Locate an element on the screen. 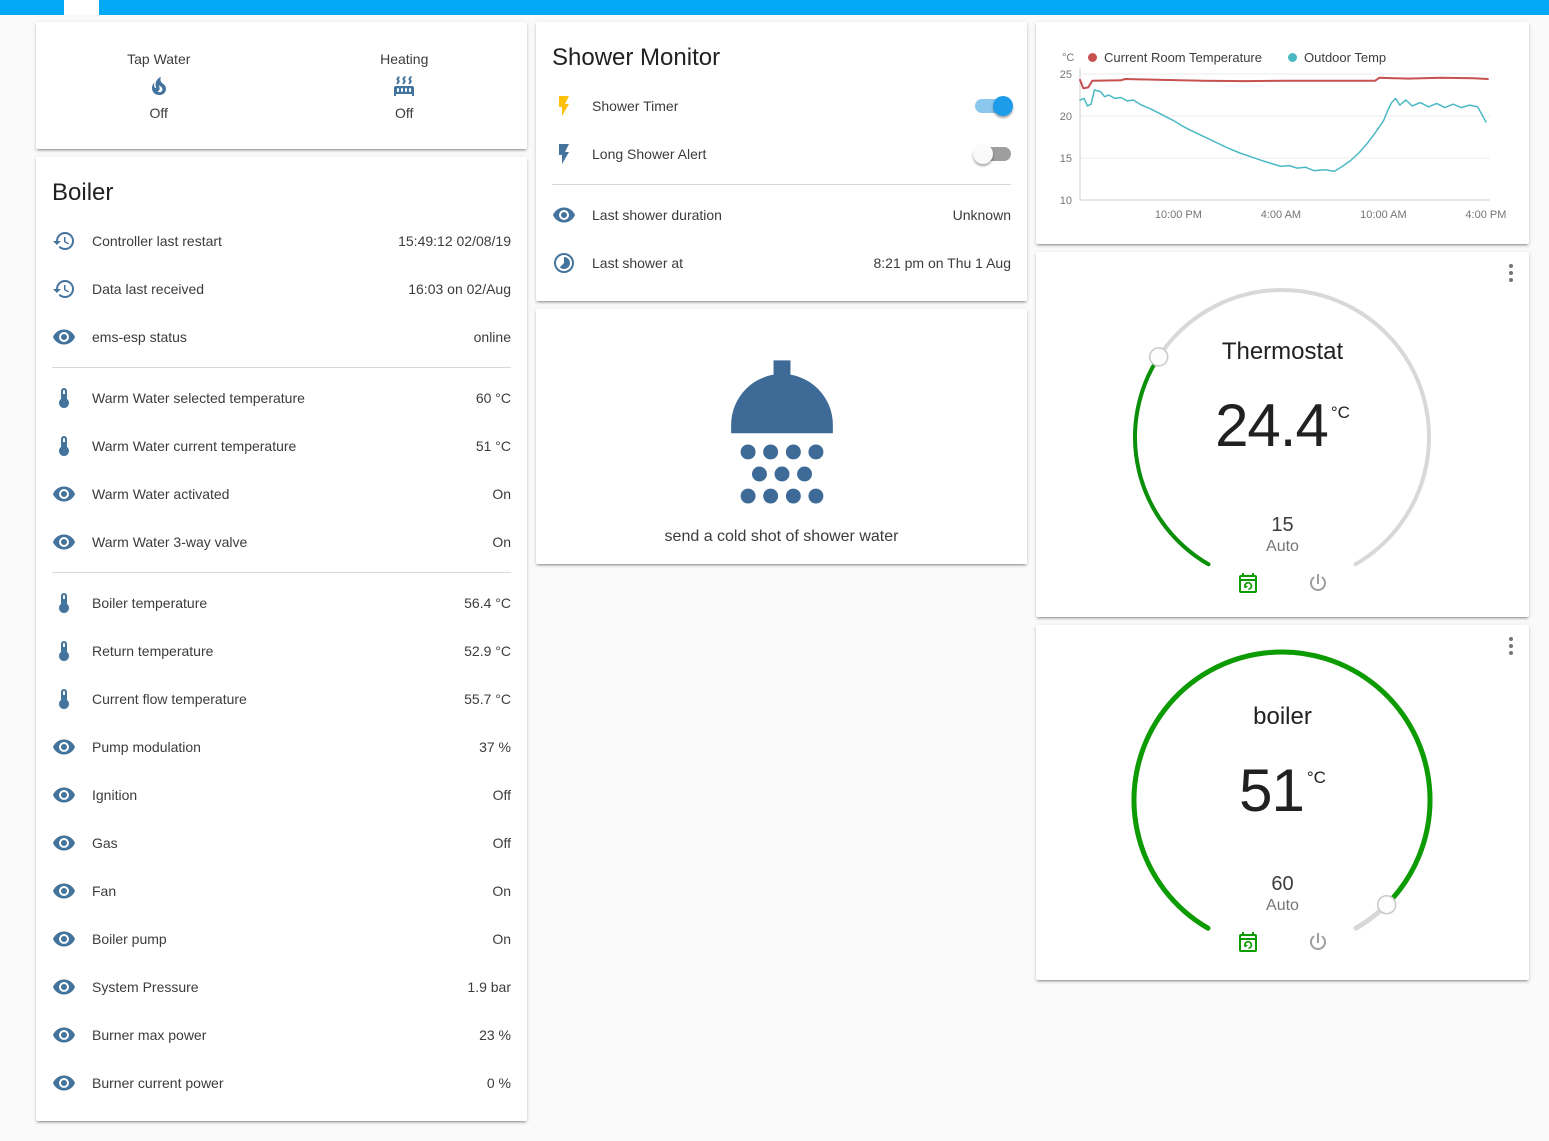  entity-row-fan: Fan On is located at coordinates (281, 891).